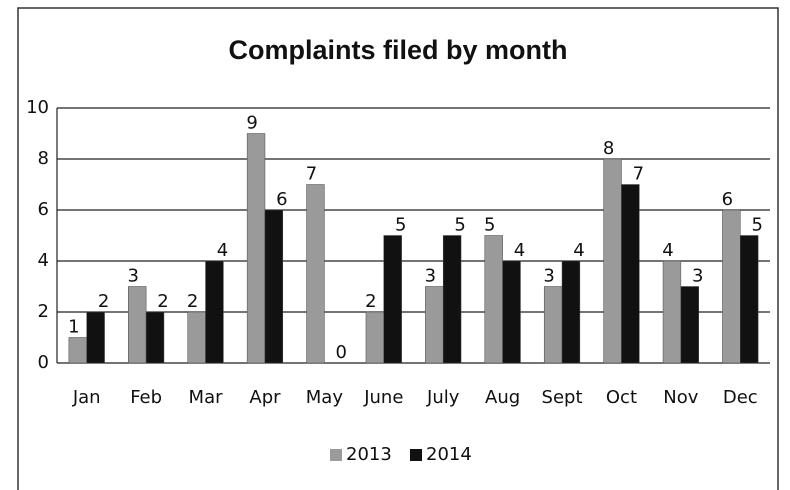 Image resolution: width=790 pixels, height=490 pixels. What do you see at coordinates (341, 352) in the screenshot?
I see `data-label: 0` at bounding box center [341, 352].